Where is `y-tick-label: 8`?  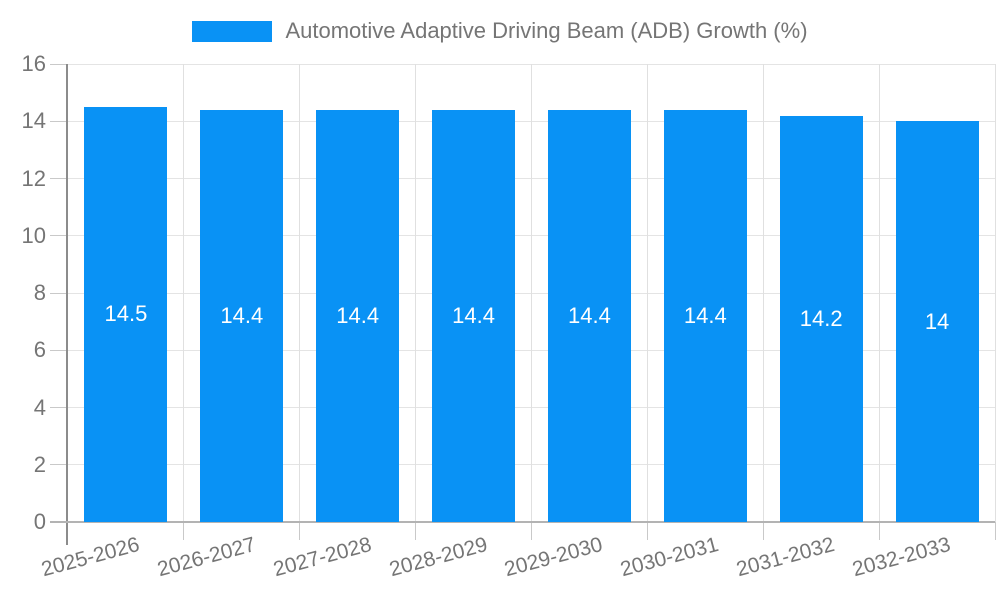
y-tick-label: 8 is located at coordinates (39, 292).